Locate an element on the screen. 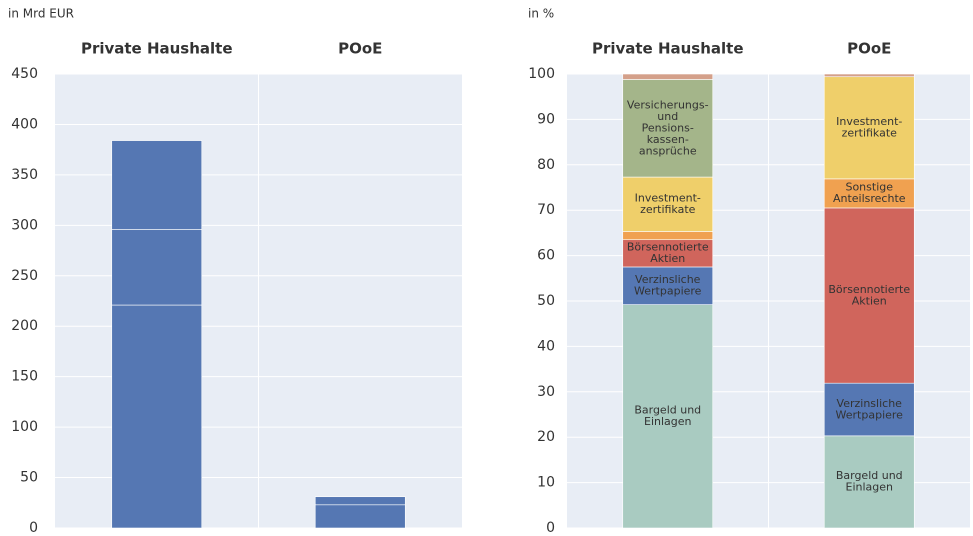 Image resolution: width=973 pixels, height=536 pixels. y-tick-label: 350 is located at coordinates (24, 175).